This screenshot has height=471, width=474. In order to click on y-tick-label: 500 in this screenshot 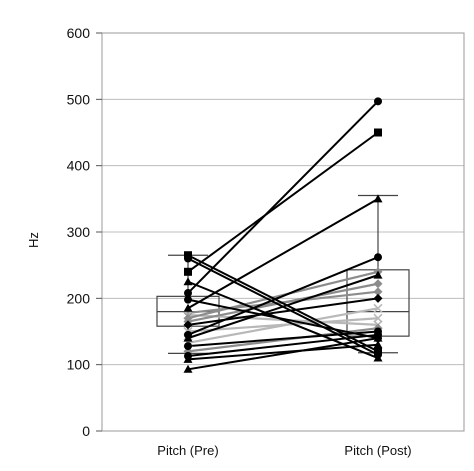, I will do `click(79, 99)`.